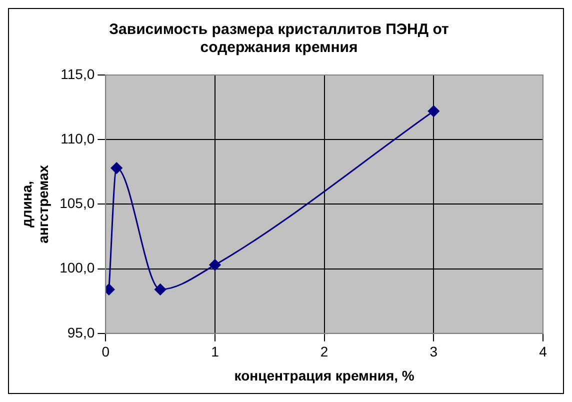 The image size is (572, 402). Describe the element at coordinates (434, 352) in the screenshot. I see `x-tick-label: 3` at that location.